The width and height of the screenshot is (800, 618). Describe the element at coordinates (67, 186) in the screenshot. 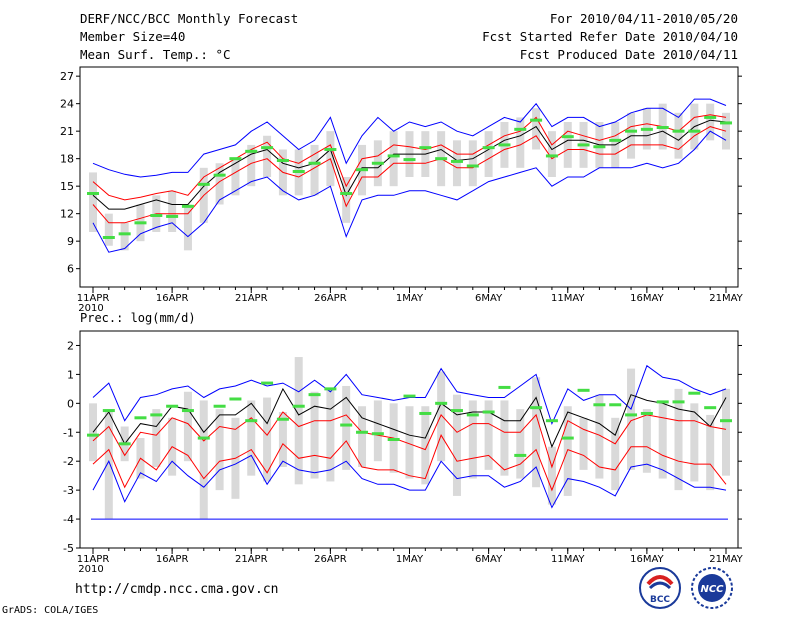

I see `temp-y-tick-label: 15` at that location.